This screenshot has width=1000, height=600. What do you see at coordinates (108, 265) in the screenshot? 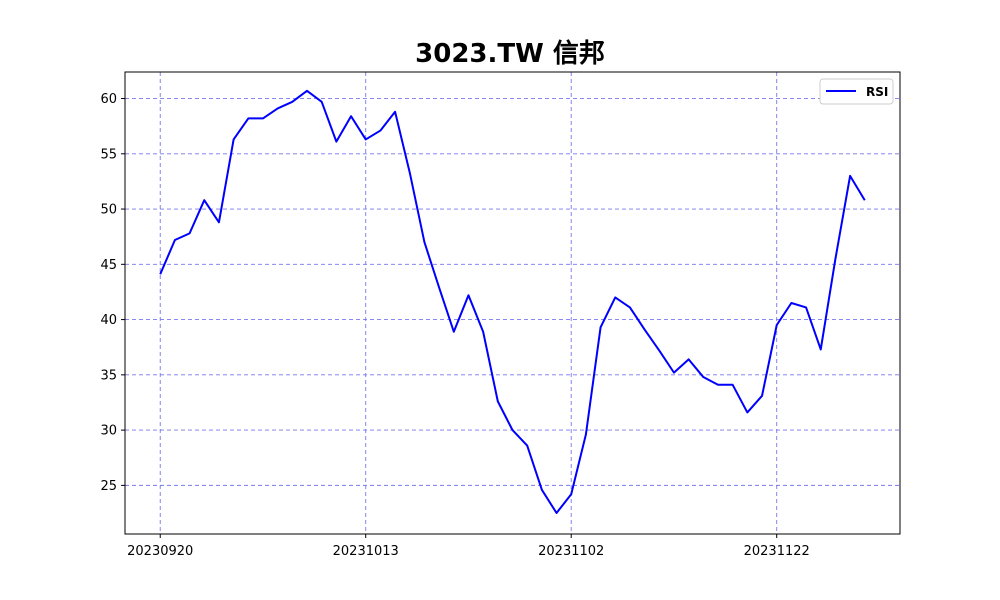
I see `y-tick-label: 45` at bounding box center [108, 265].